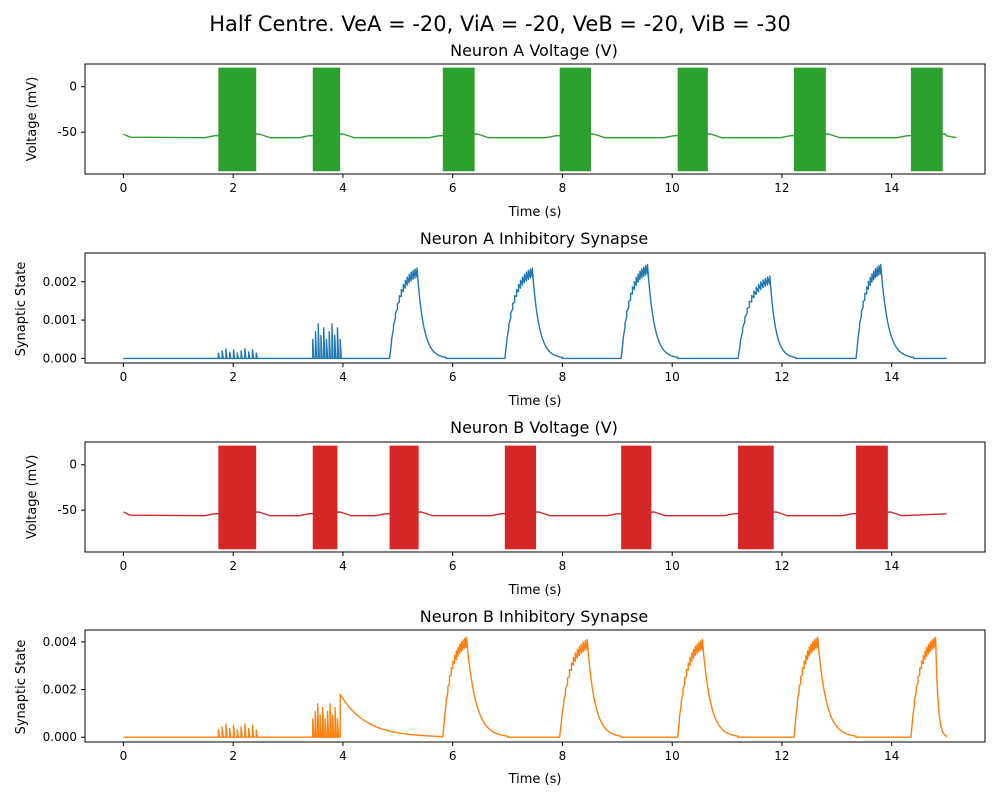  Describe the element at coordinates (534, 50) in the screenshot. I see `panel-title: Neuron A Voltage (V)` at that location.